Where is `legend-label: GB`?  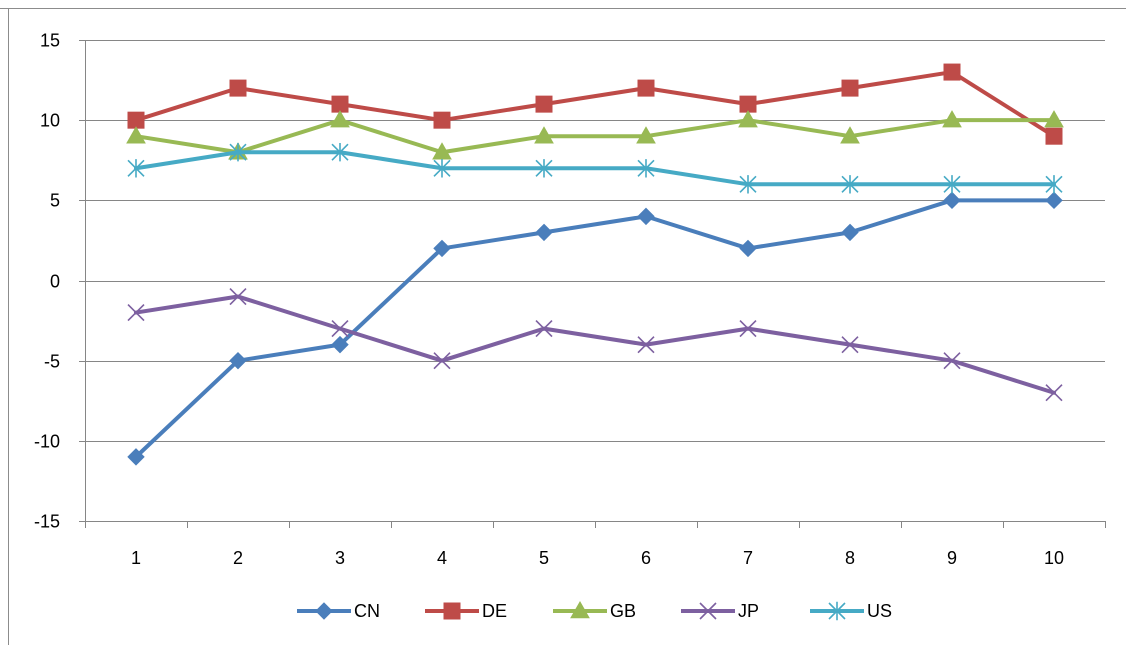 legend-label: GB is located at coordinates (623, 611).